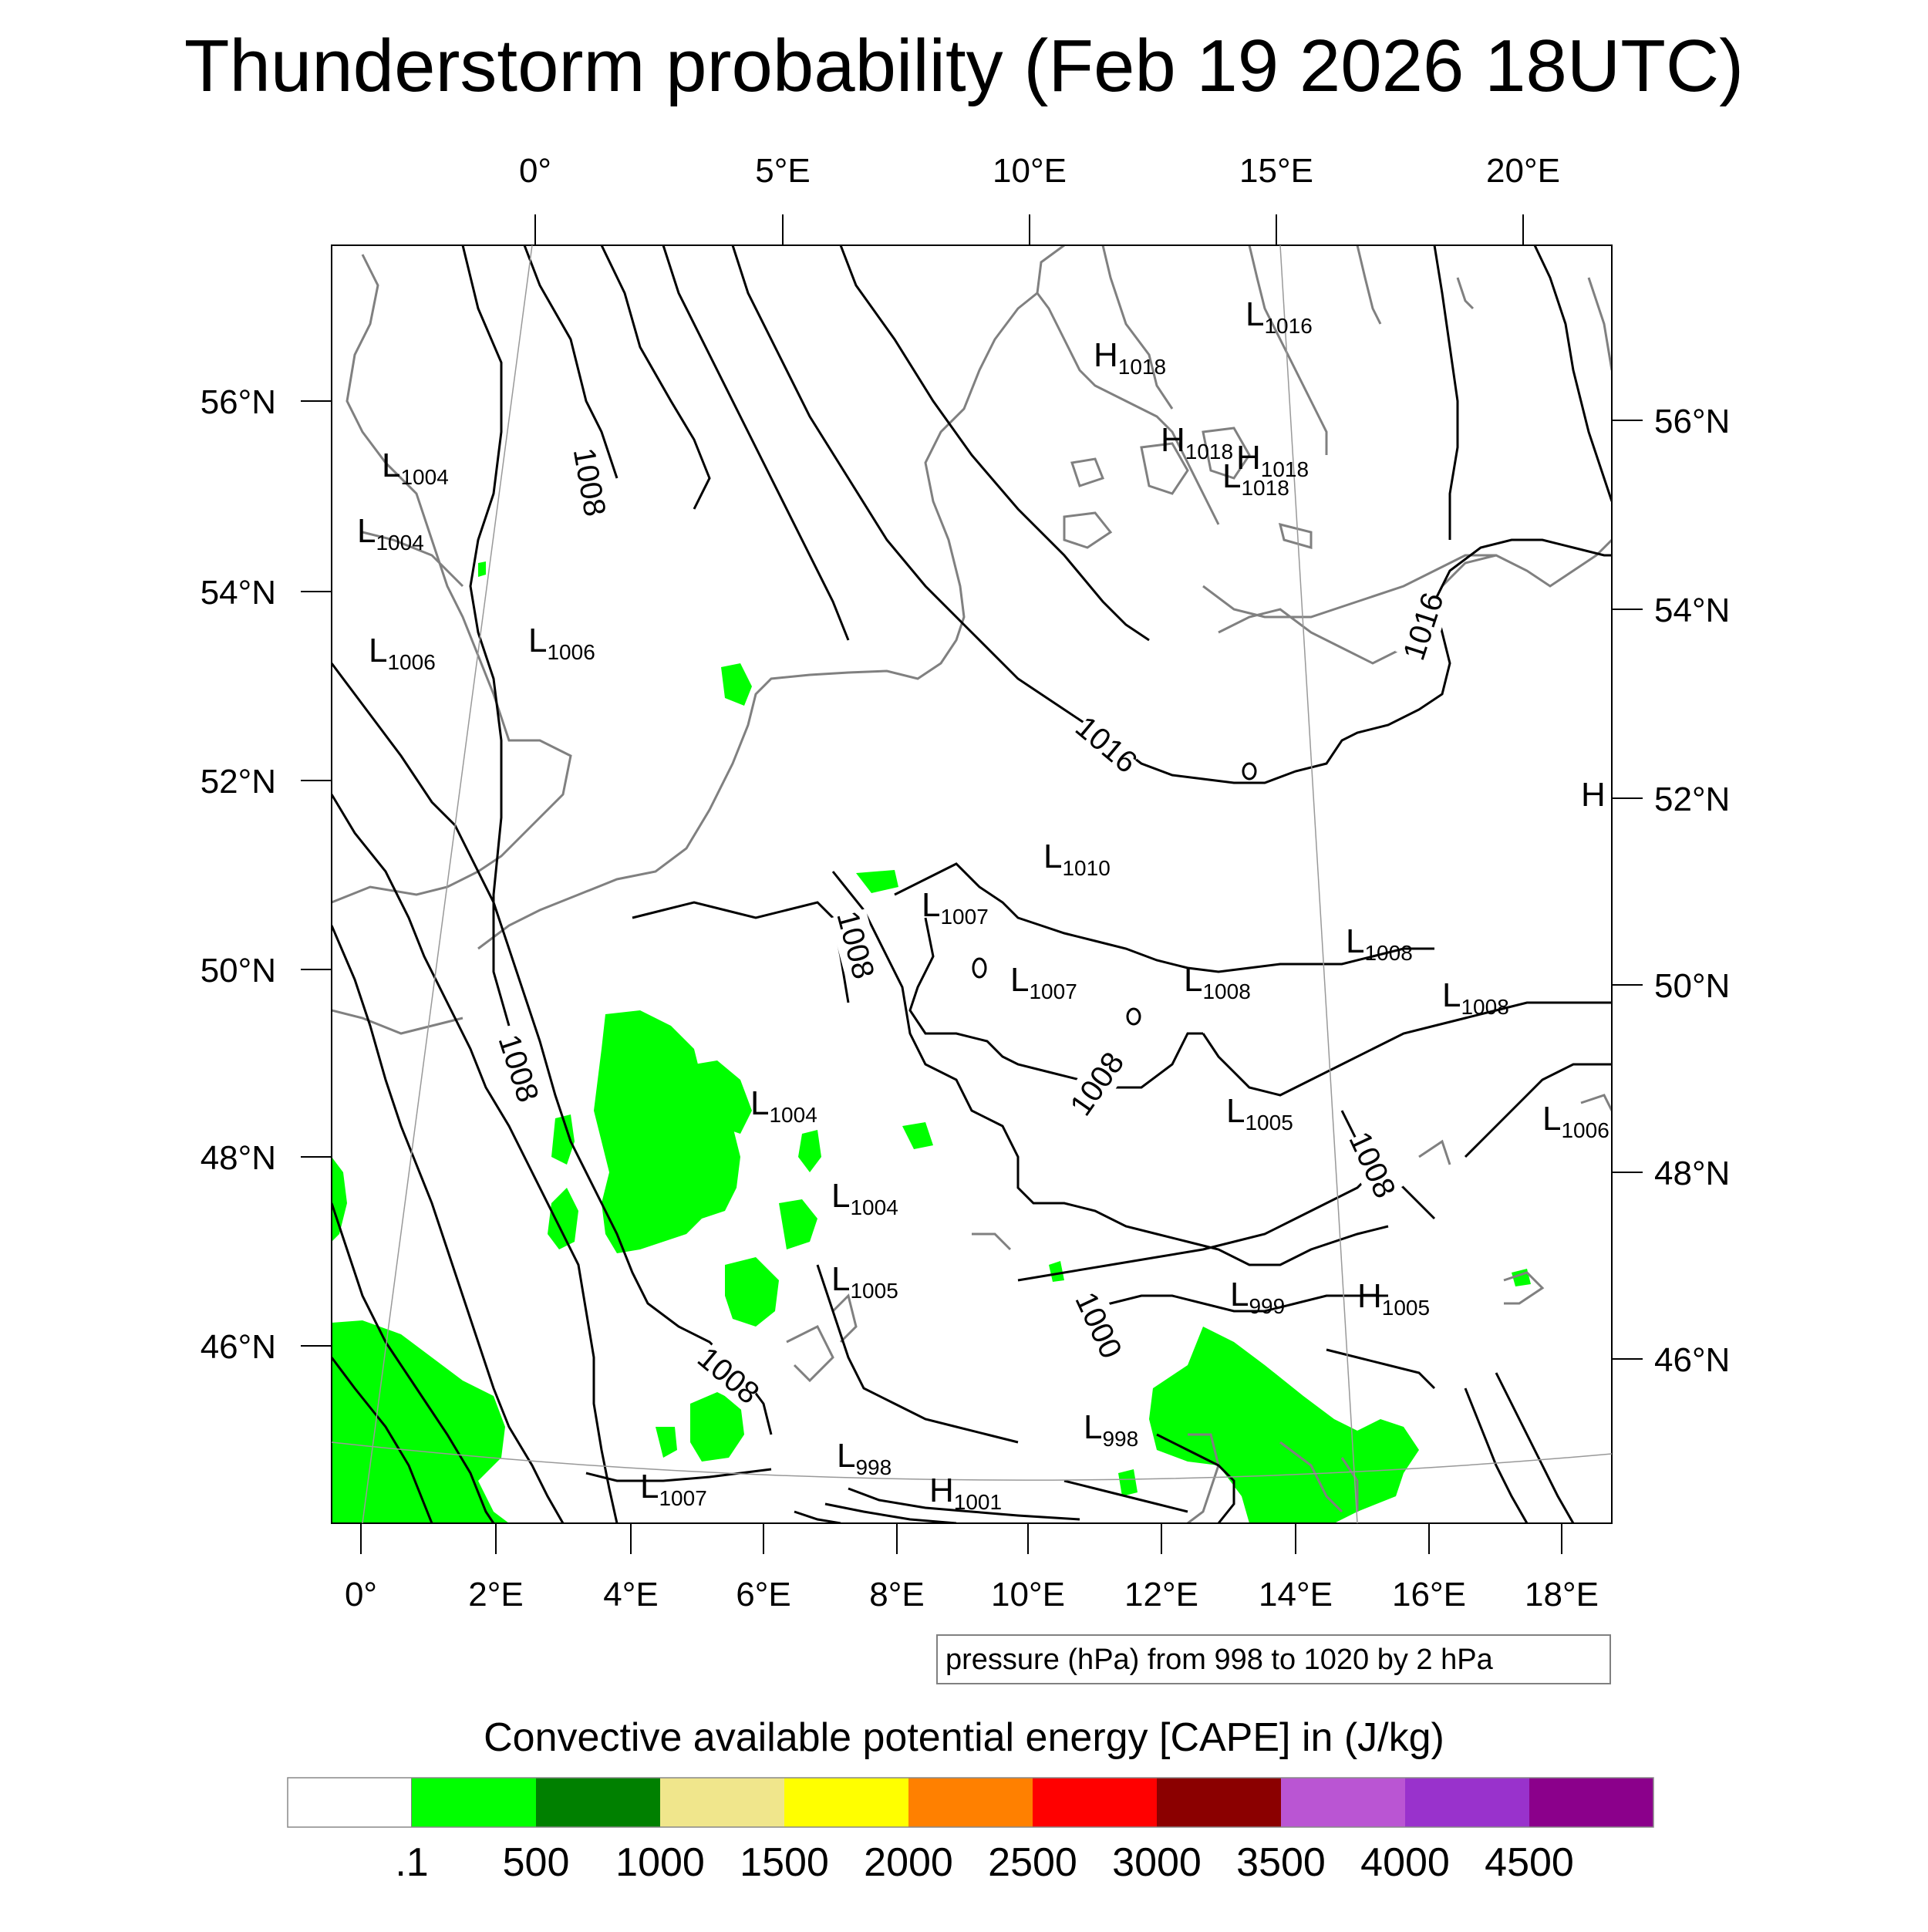  Describe the element at coordinates (496, 1594) in the screenshot. I see `bottom-lon-label: 2°E` at that location.